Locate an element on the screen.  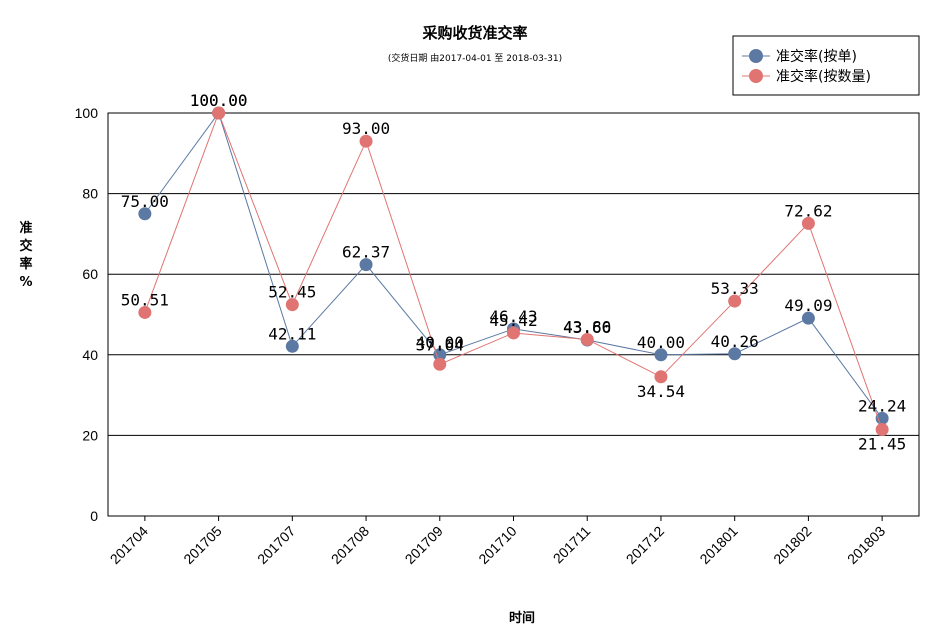
x-tick-label: 201802 is located at coordinates (792, 545).